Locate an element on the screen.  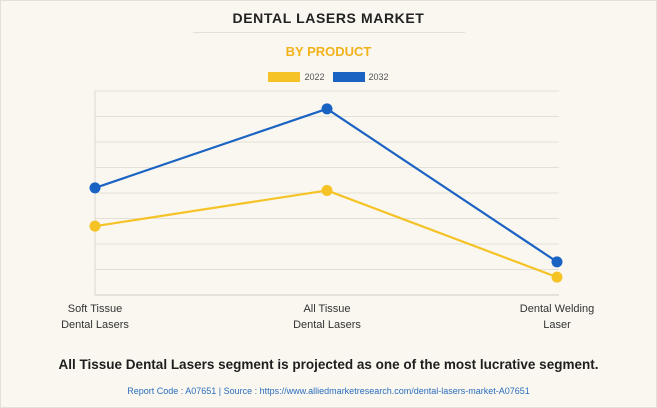
chart-subtitle: BY PRODUCT is located at coordinates (328, 51).